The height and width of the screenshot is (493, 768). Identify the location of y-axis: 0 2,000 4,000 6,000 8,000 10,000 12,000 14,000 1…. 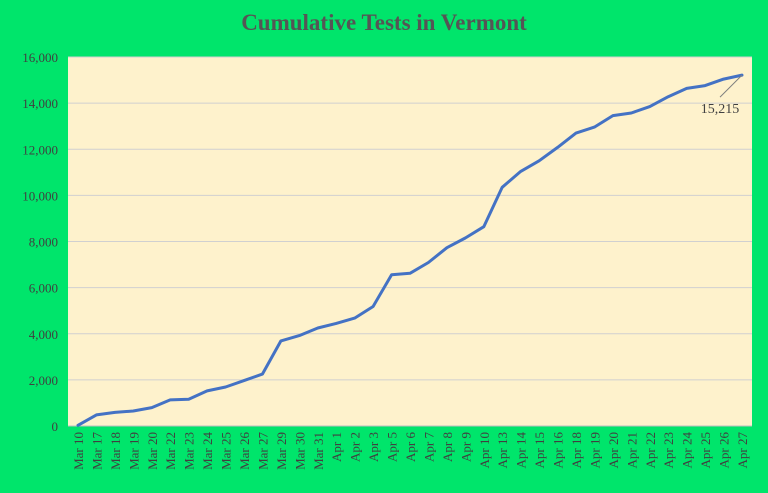
(40, 242).